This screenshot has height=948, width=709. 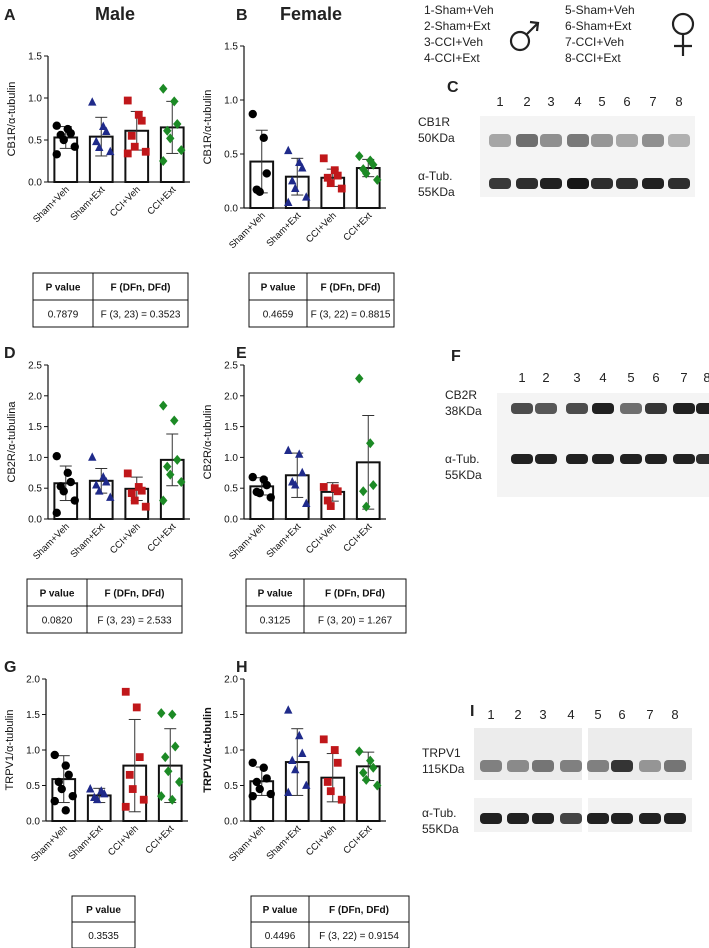 What do you see at coordinates (10, 750) in the screenshot?
I see `y-axis-label: TRPV1/α-tubulin` at bounding box center [10, 750].